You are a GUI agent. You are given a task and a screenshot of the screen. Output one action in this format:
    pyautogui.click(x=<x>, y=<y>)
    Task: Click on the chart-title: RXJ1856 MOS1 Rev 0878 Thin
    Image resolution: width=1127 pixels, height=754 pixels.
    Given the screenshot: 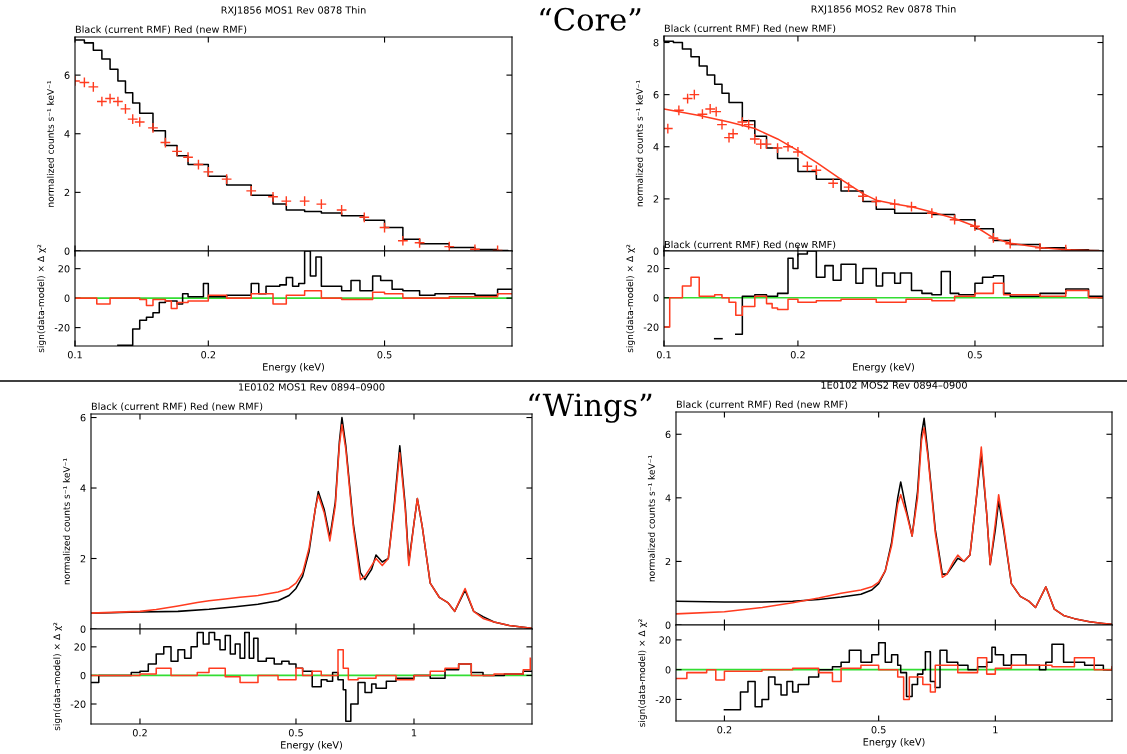 What is the action you would take?
    pyautogui.click(x=293, y=11)
    